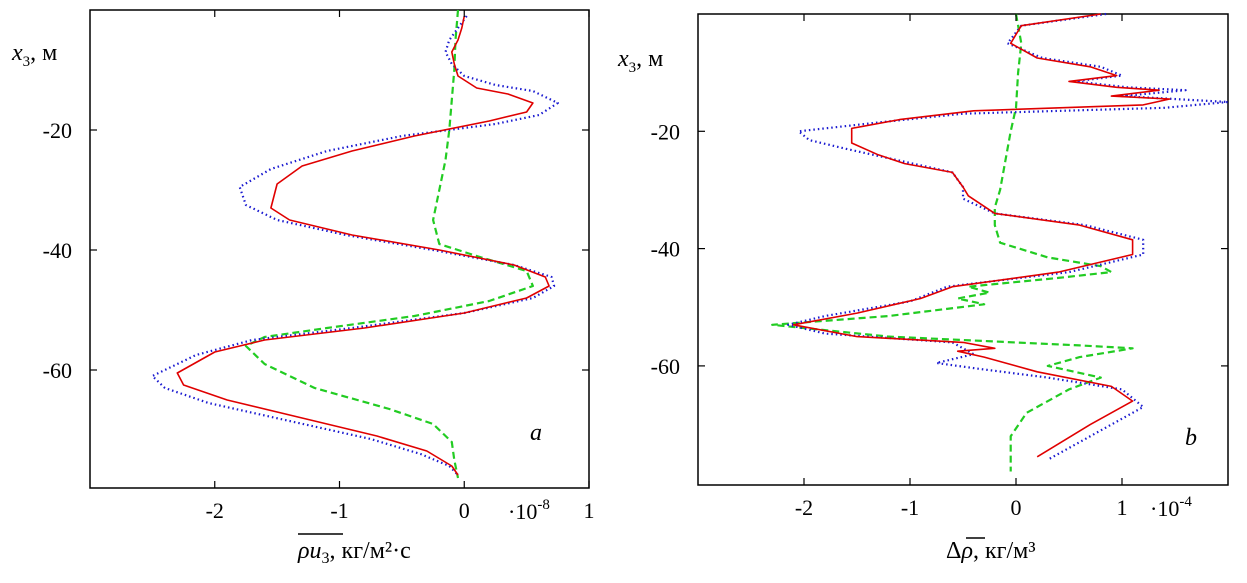 This screenshot has width=1247, height=583. What do you see at coordinates (339, 510) in the screenshot?
I see `panel-a-x-tick-label: -1` at bounding box center [339, 510].